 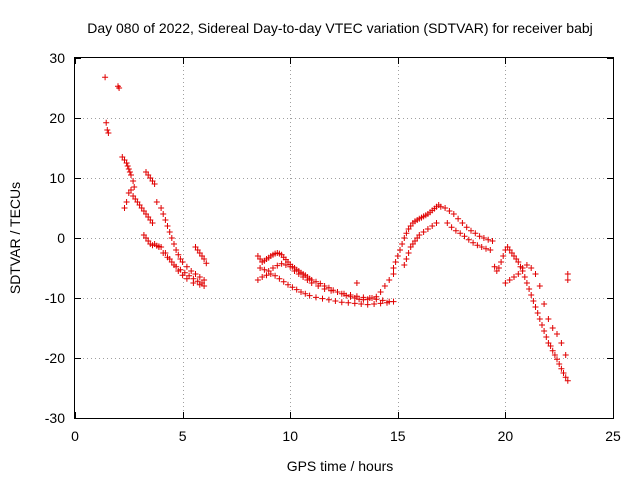 What do you see at coordinates (57, 118) in the screenshot?
I see `y-tick-label: 20` at bounding box center [57, 118].